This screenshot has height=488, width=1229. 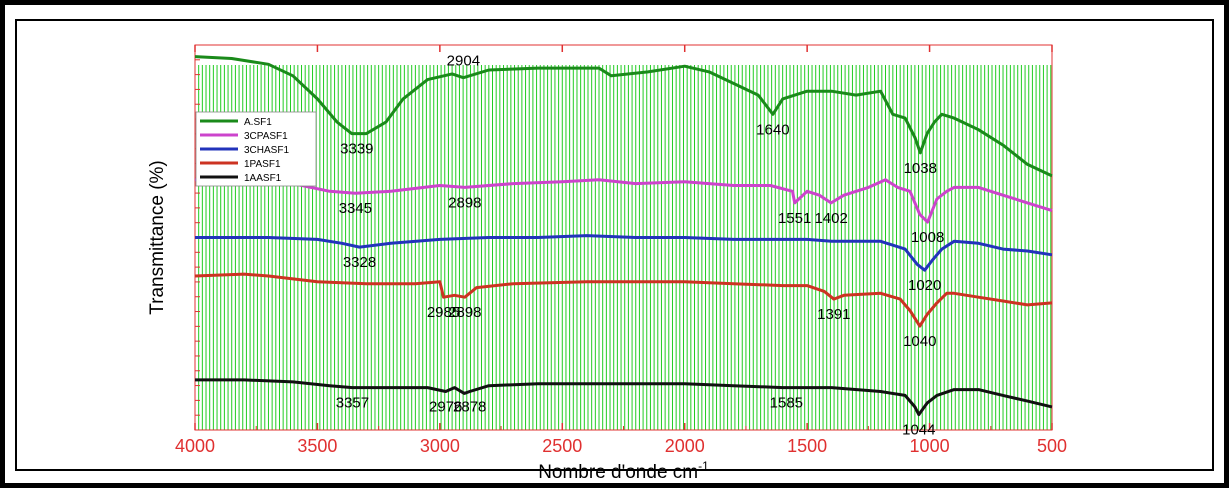 I want to click on peak-label: 1038, so click(x=920, y=168).